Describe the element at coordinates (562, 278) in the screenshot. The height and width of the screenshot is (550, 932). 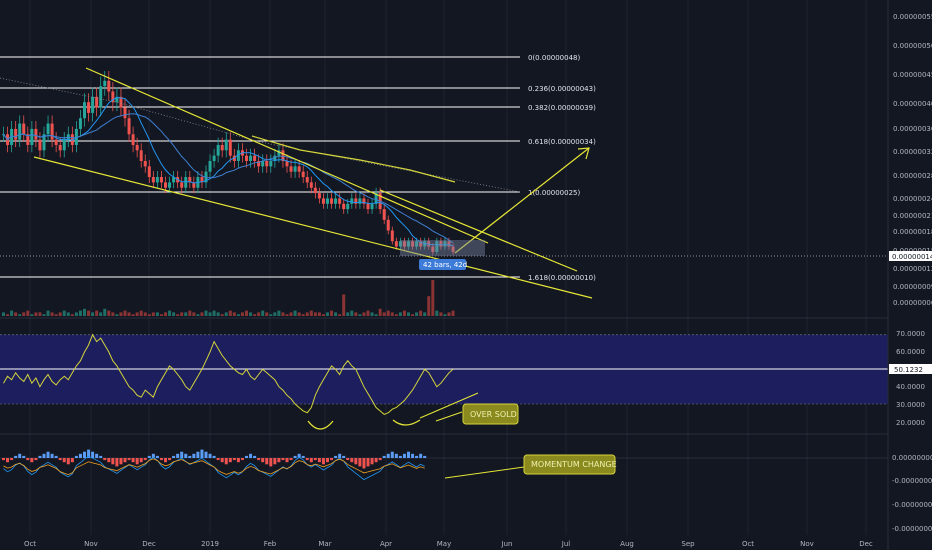
I see `fib-level-label: 1.618(0.00000010)` at that location.